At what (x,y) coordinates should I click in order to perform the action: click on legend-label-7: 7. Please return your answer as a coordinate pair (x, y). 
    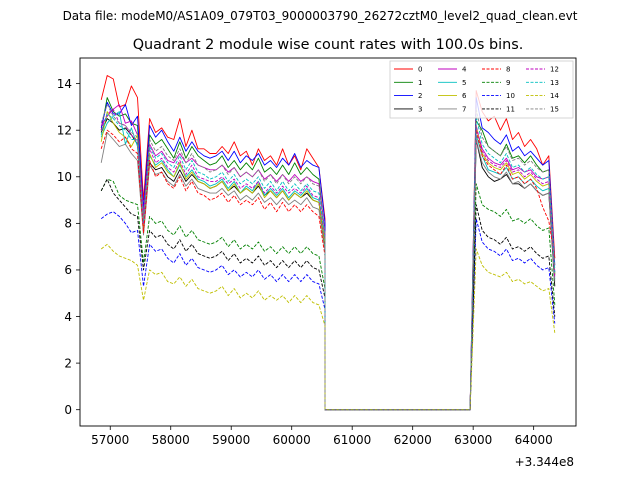
    Looking at the image, I should click on (464, 109).